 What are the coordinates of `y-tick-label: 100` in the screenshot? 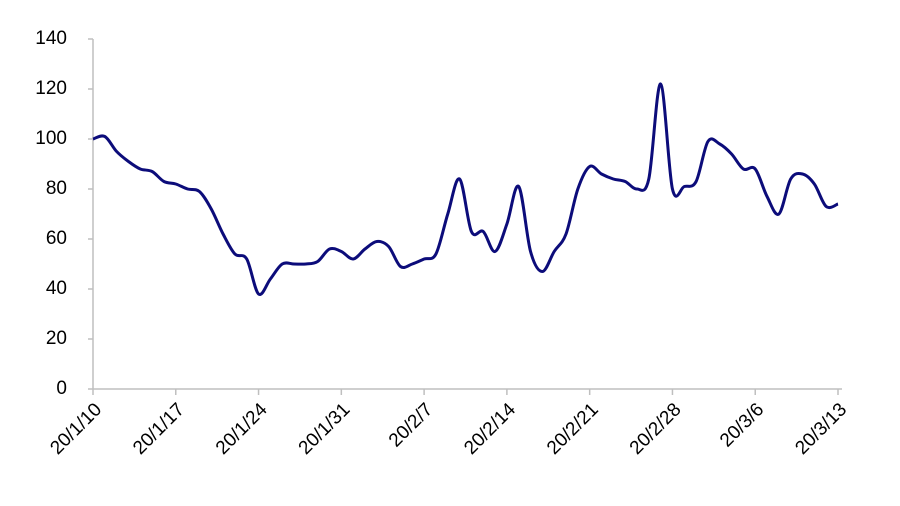 It's located at (51, 138).